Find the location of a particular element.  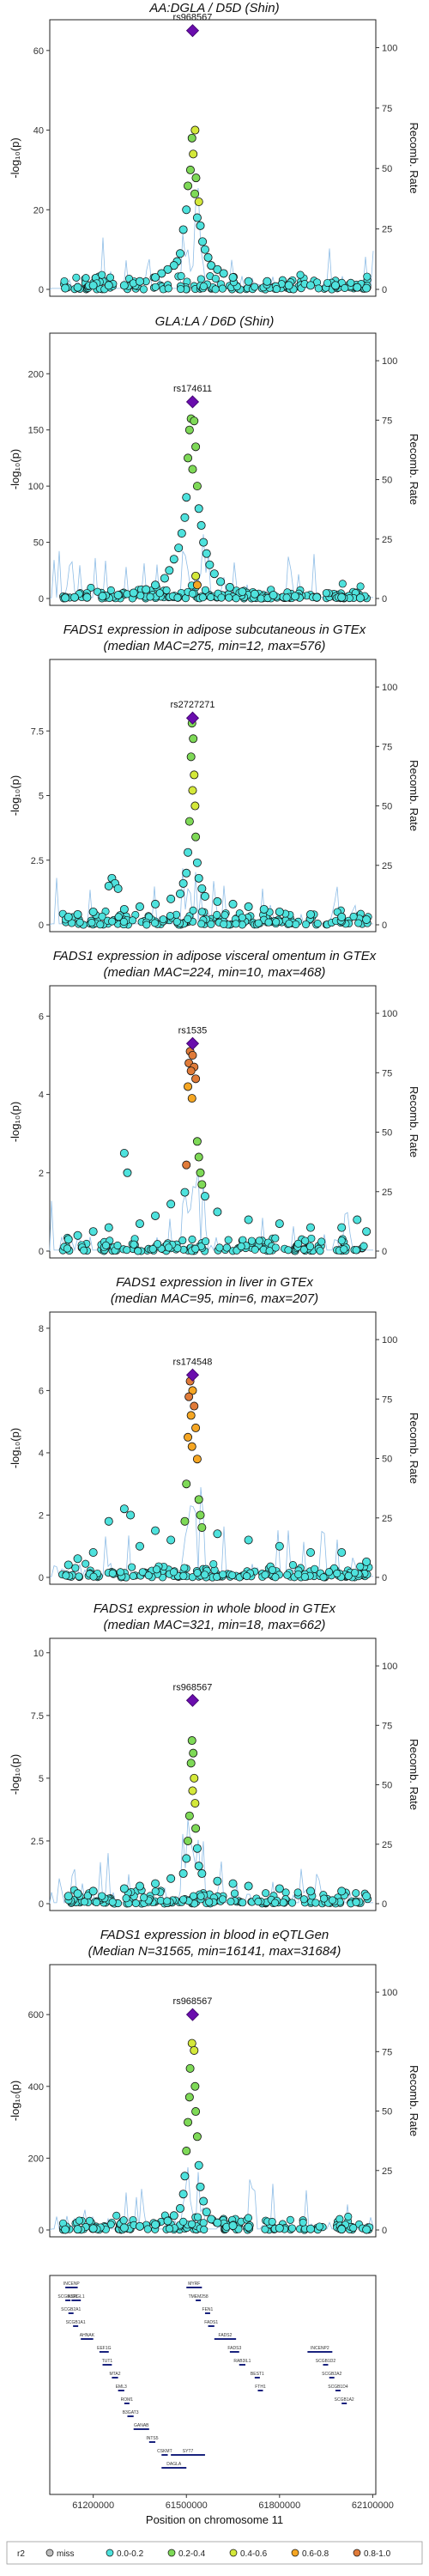

gene-label: SCGB1D1 is located at coordinates (67, 2297).